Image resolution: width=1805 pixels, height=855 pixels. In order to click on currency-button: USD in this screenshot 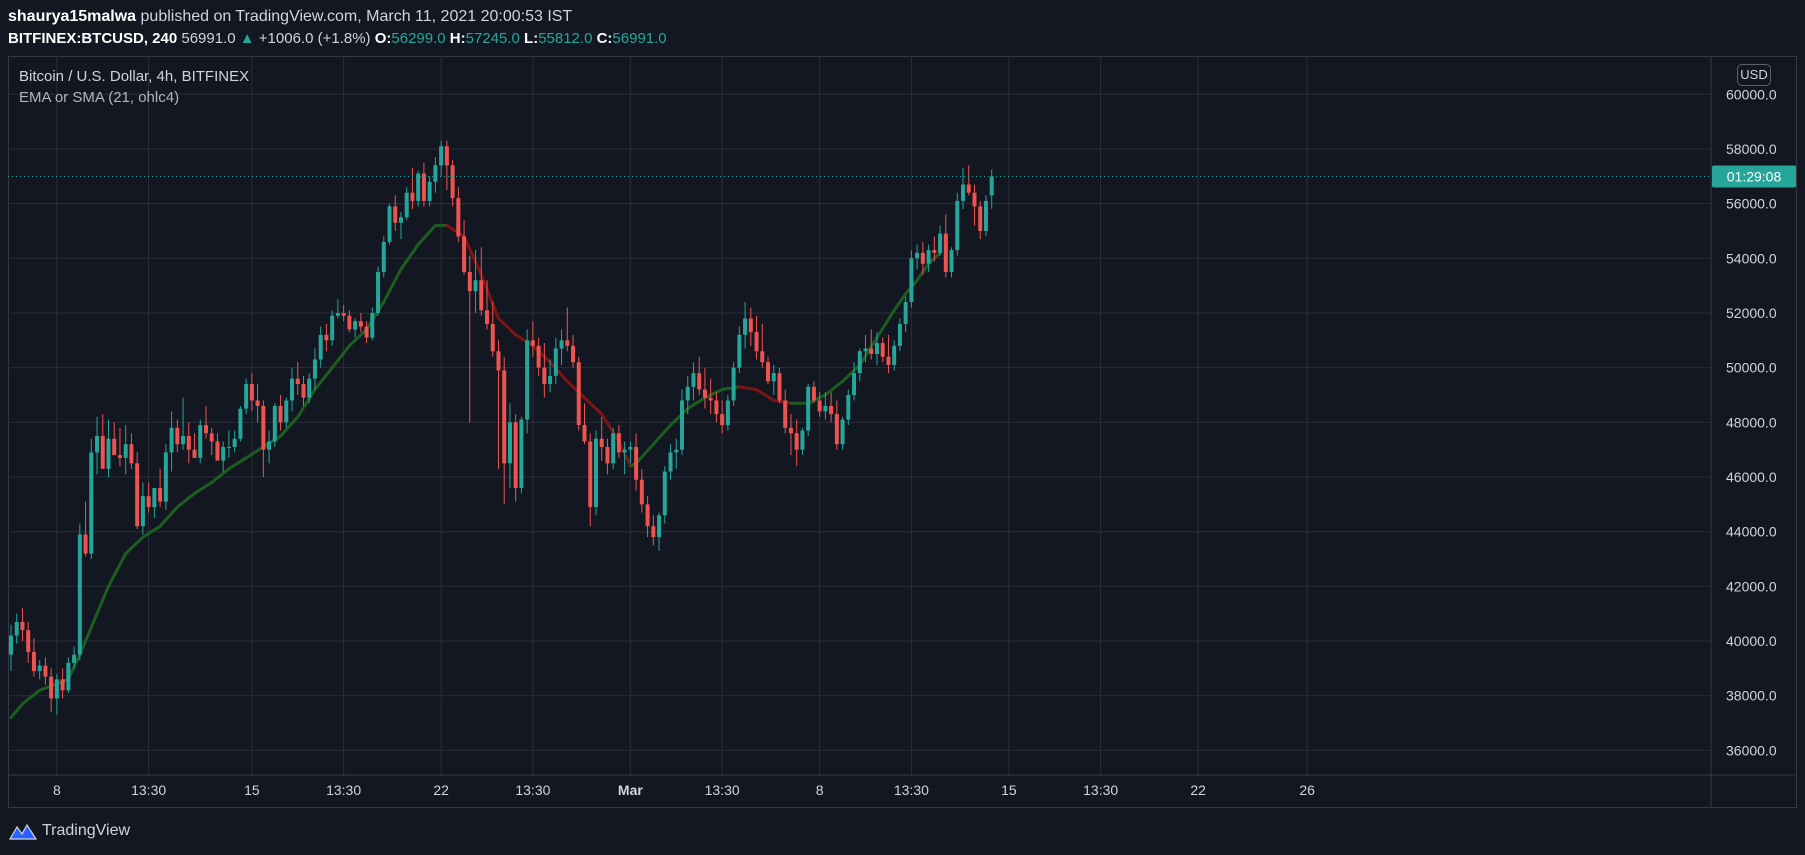, I will do `click(1754, 75)`.